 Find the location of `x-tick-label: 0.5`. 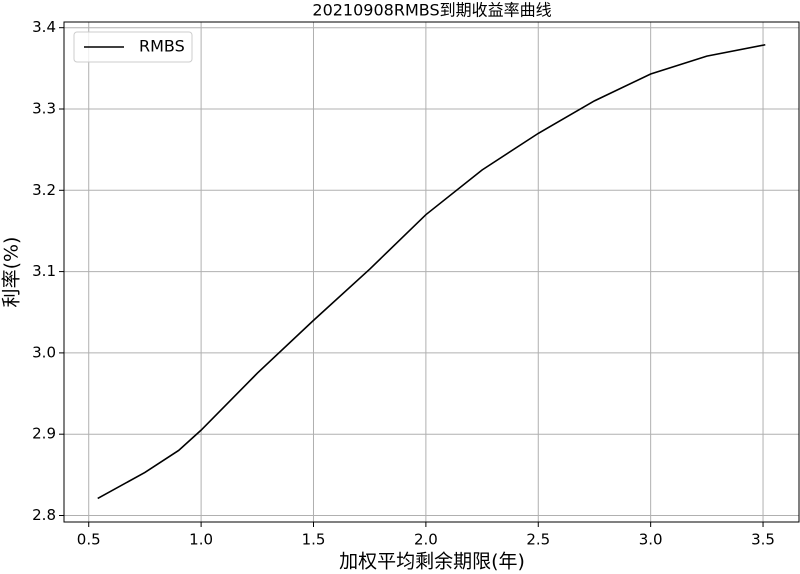

x-tick-label: 0.5 is located at coordinates (89, 540).